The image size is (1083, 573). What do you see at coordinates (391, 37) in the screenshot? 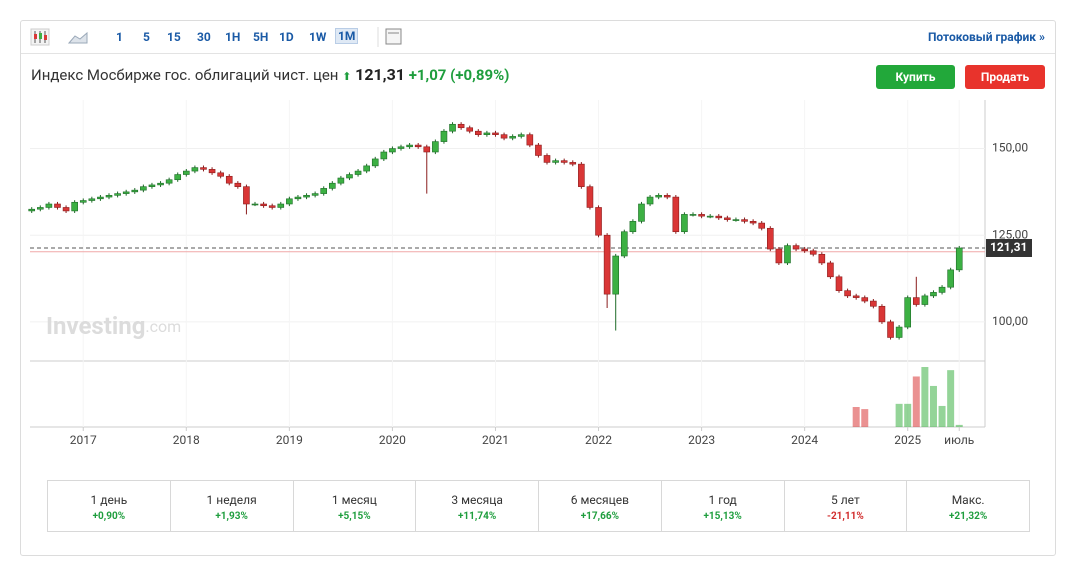
I see `calendar-icon` at bounding box center [391, 37].